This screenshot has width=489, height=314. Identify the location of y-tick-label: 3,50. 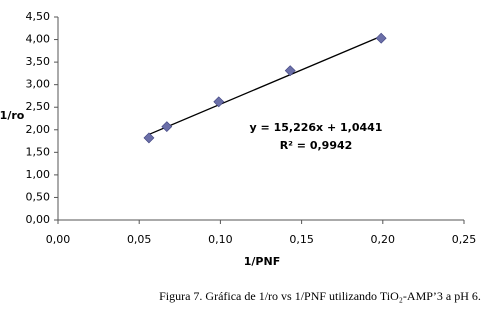
(38, 61).